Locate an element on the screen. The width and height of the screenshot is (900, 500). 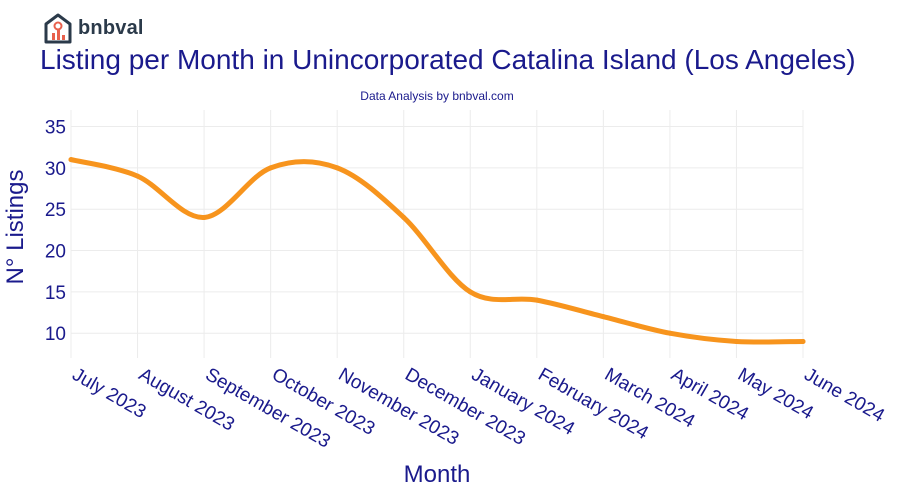
y-tick-label: 30 is located at coordinates (55, 169).